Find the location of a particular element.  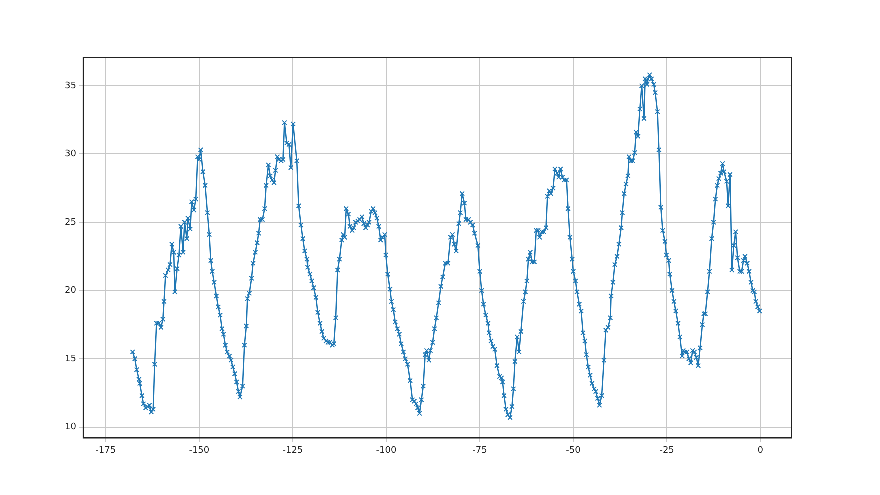

x-tick-label: -100 is located at coordinates (386, 451).